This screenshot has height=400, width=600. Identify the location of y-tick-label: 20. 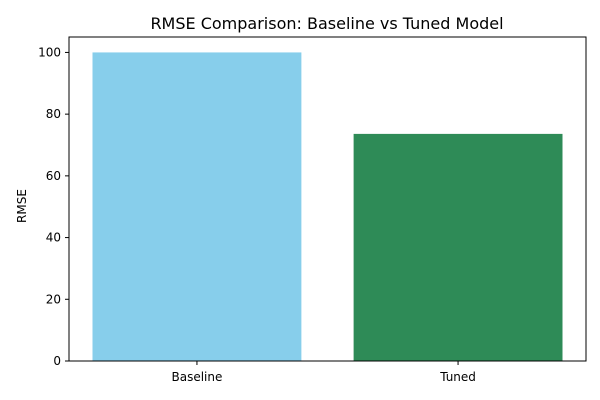
(53, 299).